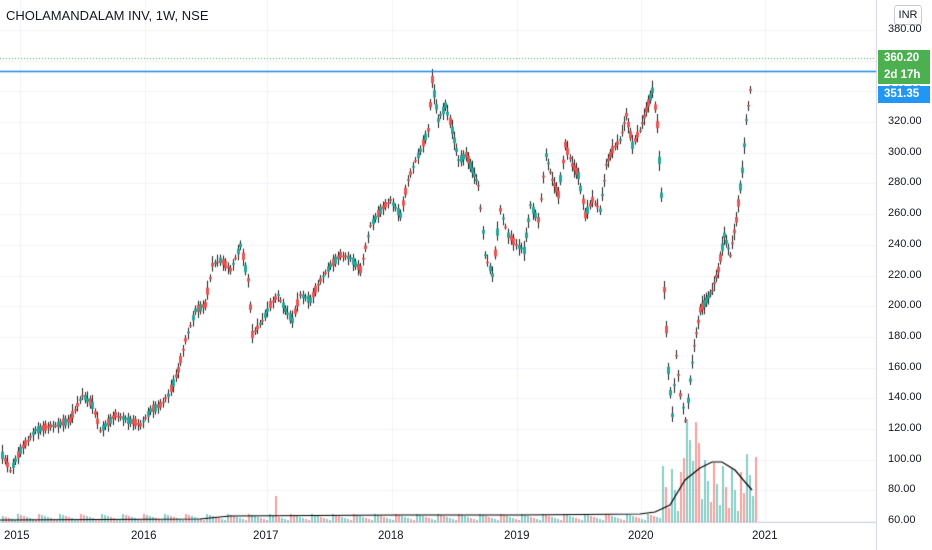  What do you see at coordinates (905, 182) in the screenshot?
I see `price-axis-label: 280.00` at bounding box center [905, 182].